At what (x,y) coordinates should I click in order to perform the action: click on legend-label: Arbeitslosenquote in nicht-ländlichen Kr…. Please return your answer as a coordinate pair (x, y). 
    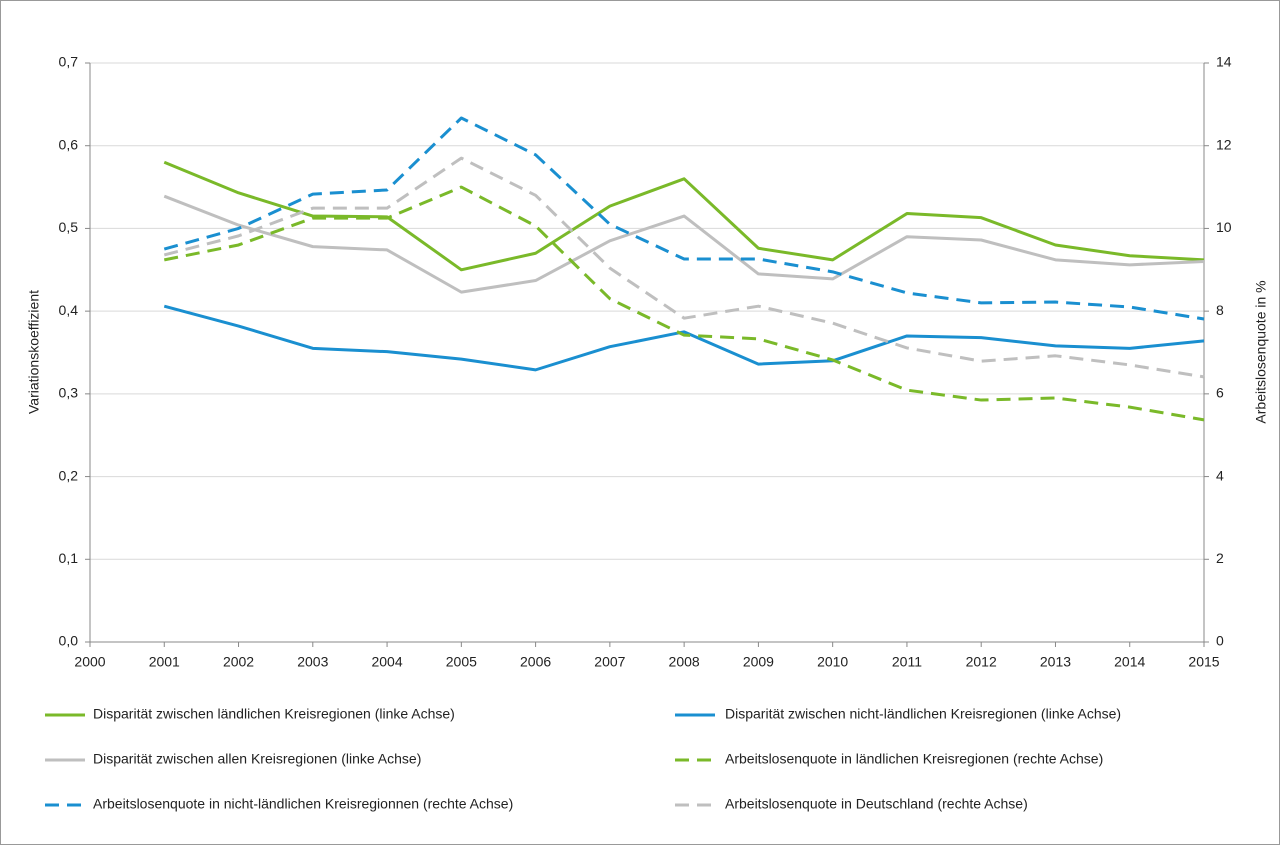
    Looking at the image, I should click on (303, 804).